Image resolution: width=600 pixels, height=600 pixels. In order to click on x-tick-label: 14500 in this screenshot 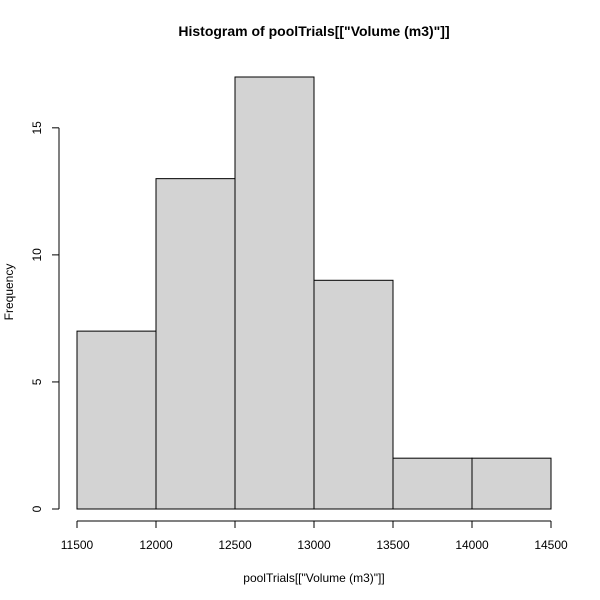, I will do `click(551, 545)`.